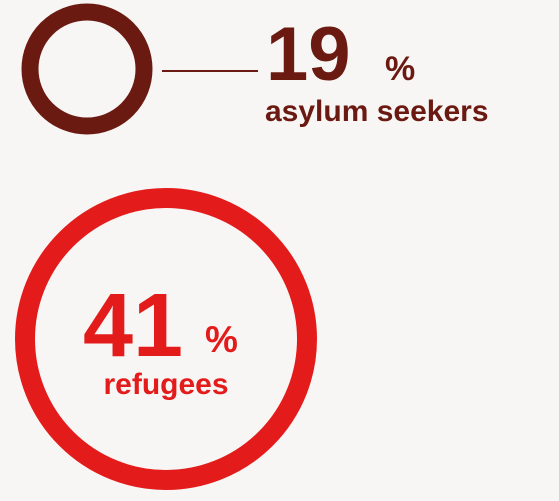 This screenshot has height=501, width=559. What do you see at coordinates (133, 326) in the screenshot?
I see `refugees-value: 41` at bounding box center [133, 326].